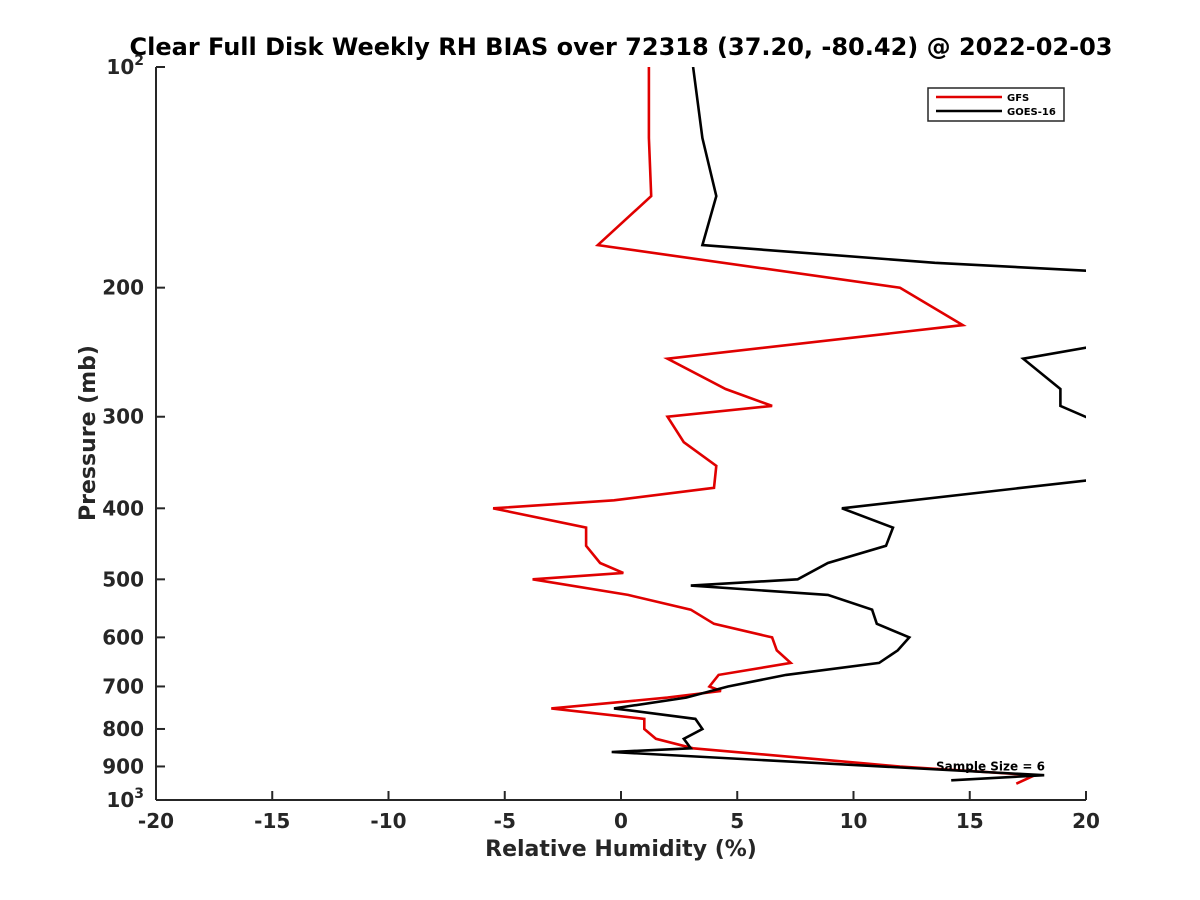 This screenshot has width=1200, height=900. What do you see at coordinates (272, 821) in the screenshot?
I see `x-tick-label: -15` at bounding box center [272, 821].